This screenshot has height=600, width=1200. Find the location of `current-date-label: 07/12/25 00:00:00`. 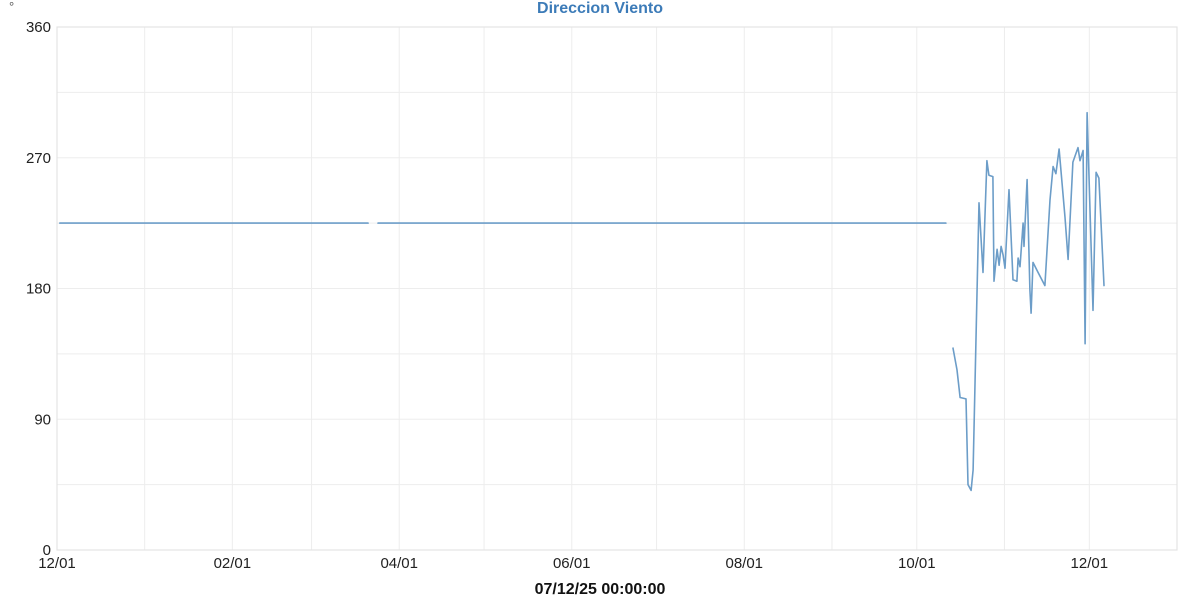

current-date-label: 07/12/25 00:00:00 is located at coordinates (600, 589).